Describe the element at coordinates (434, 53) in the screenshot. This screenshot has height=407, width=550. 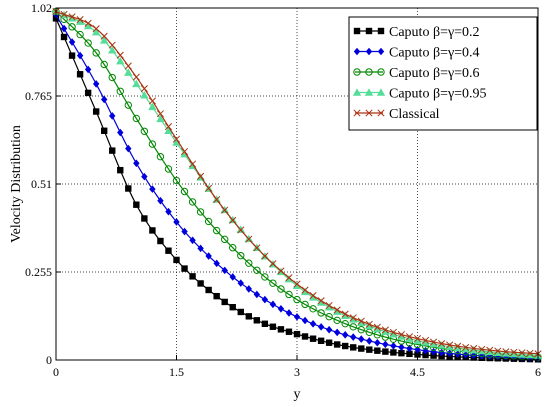
I see `legend-label: Caputo β=γ=0.4` at that location.